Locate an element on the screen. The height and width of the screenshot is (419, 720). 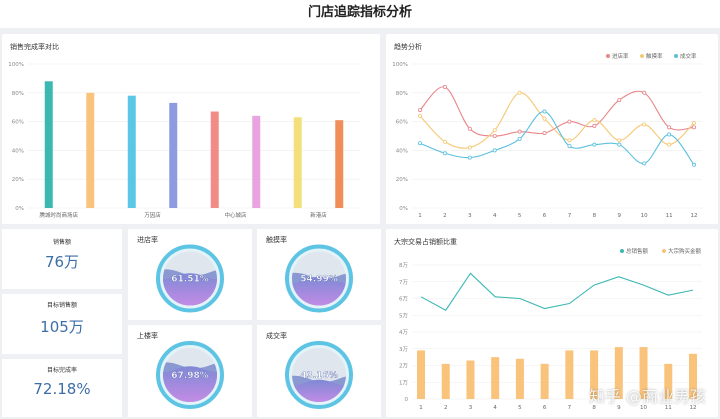
combo-xtick-label: 11 is located at coordinates (668, 408).